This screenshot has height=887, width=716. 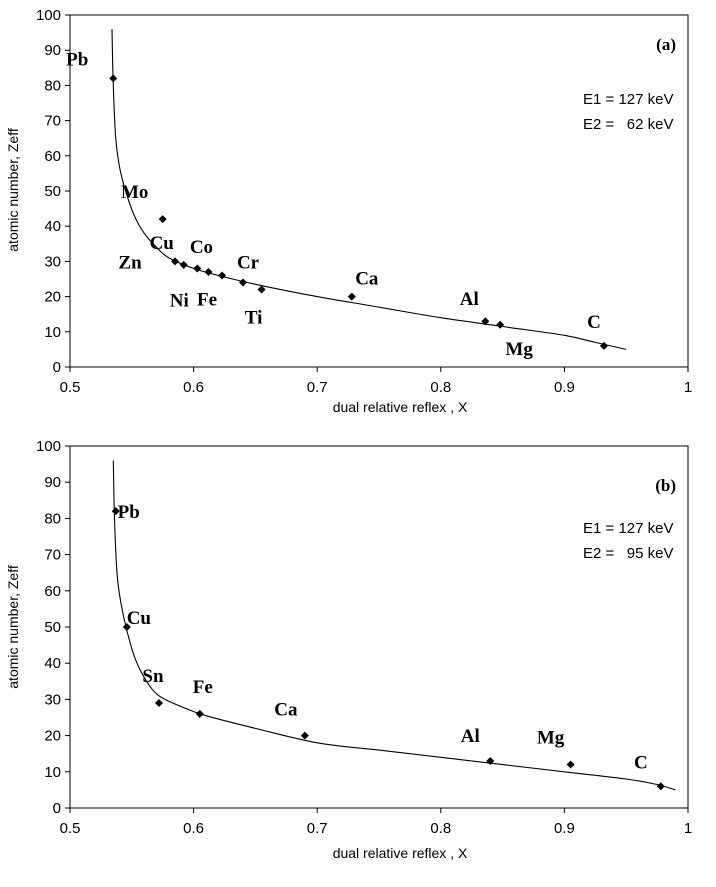 What do you see at coordinates (628, 124) in the screenshot?
I see `energy-annotation: E2 = 62 keV` at bounding box center [628, 124].